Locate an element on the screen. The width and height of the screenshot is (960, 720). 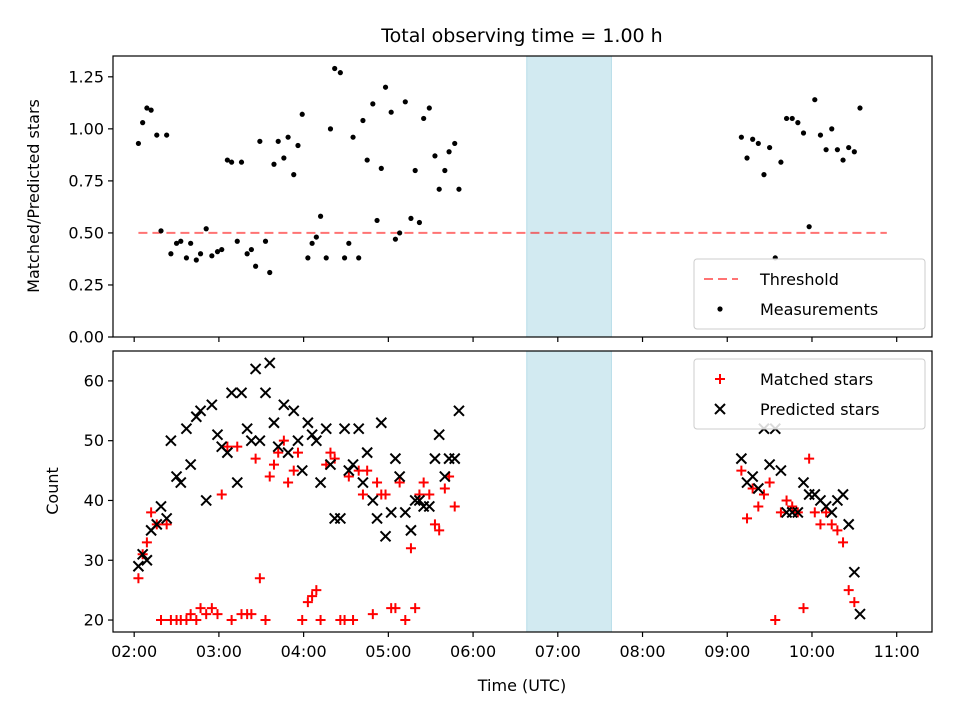
bottom-x-tick-label: 09:00 is located at coordinates (727, 651).